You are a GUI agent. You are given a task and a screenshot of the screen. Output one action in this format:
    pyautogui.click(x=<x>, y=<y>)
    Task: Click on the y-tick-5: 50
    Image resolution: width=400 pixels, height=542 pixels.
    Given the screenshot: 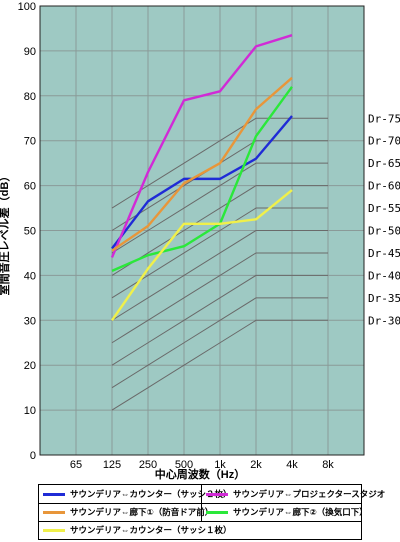 What is the action you would take?
    pyautogui.click(x=30, y=232)
    